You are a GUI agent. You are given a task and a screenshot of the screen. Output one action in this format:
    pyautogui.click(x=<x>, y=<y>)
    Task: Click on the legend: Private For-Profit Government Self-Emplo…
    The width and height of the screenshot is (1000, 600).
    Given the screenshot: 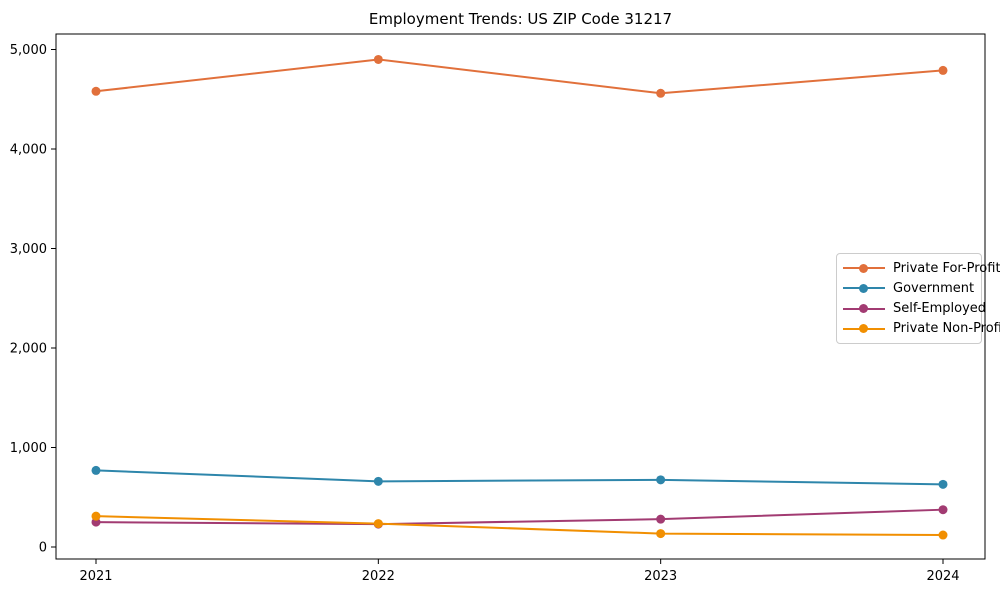 What is the action you would take?
    pyautogui.click(x=918, y=298)
    